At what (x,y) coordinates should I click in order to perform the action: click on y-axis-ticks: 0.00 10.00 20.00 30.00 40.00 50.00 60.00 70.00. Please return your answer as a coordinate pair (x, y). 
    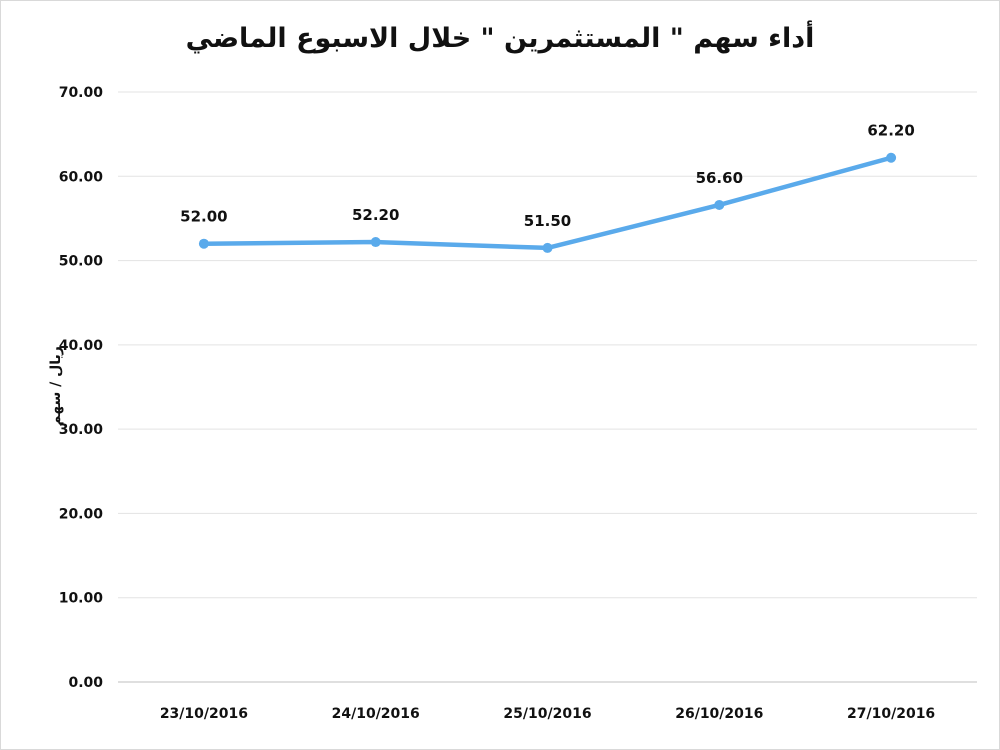
    Looking at the image, I should click on (81, 388).